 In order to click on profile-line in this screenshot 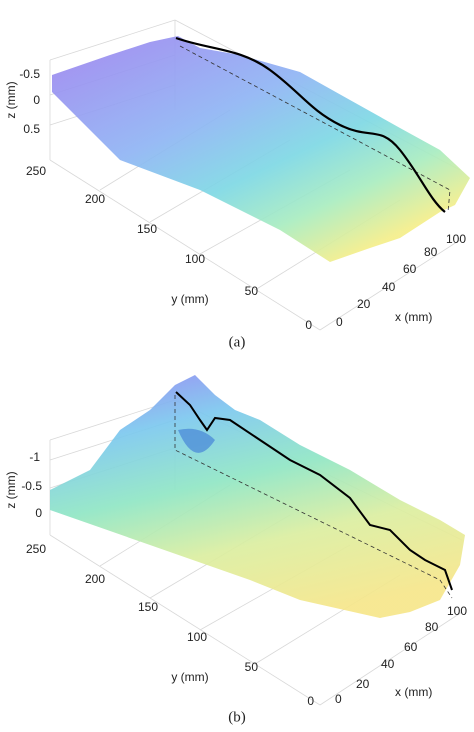, I will do `click(310, 124)`.